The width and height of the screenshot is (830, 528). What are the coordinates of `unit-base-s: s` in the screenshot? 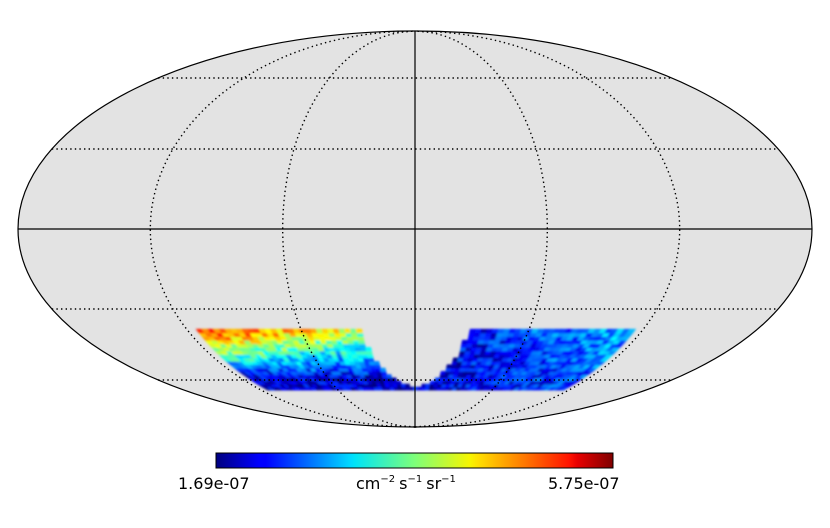 It's located at (403, 483).